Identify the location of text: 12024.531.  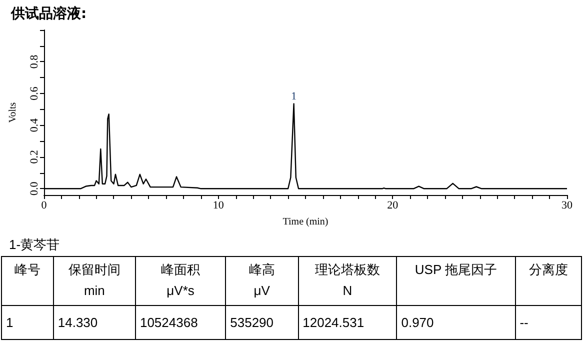
(347, 323).